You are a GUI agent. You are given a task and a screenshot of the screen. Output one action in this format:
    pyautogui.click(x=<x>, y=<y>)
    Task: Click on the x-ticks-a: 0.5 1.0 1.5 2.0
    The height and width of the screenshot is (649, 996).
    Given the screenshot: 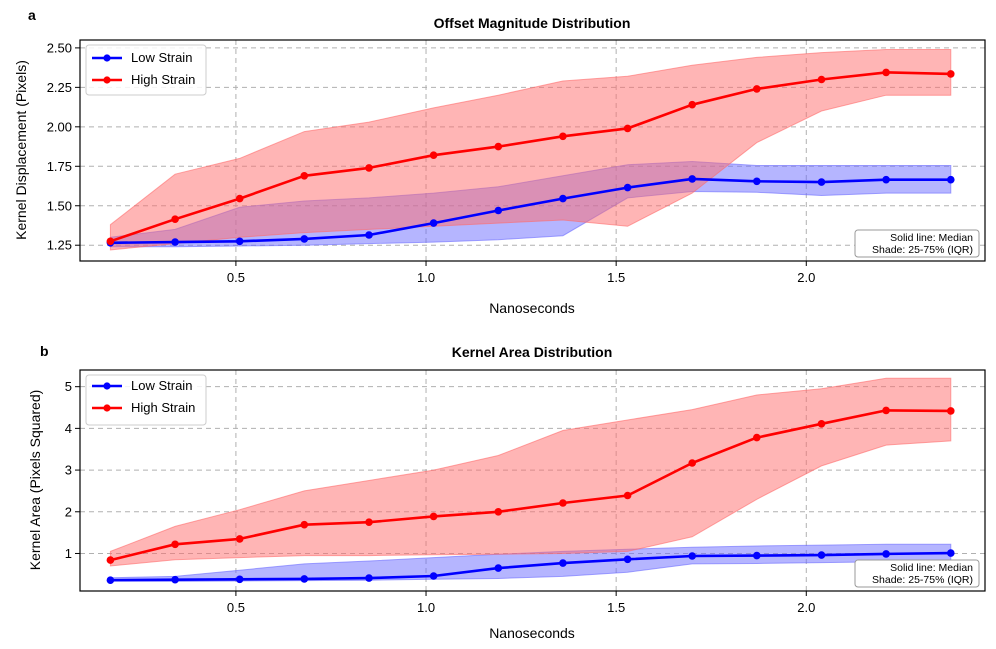 What is the action you would take?
    pyautogui.click(x=521, y=273)
    